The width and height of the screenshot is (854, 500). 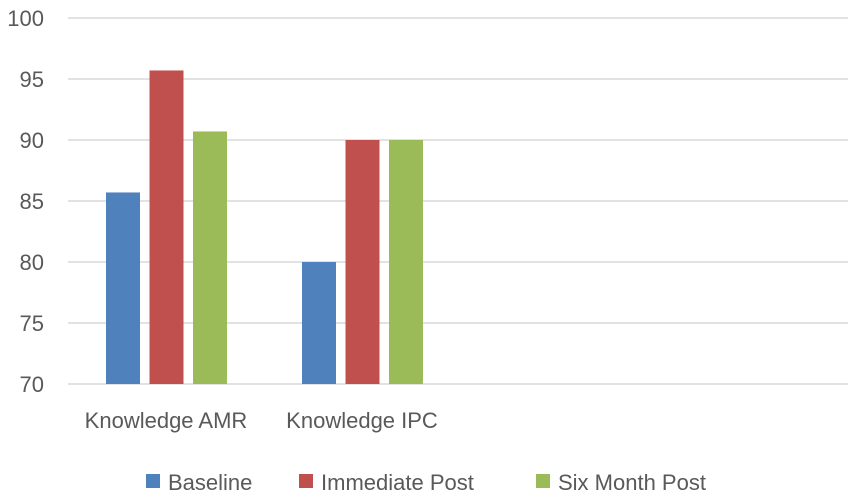 What do you see at coordinates (210, 482) in the screenshot?
I see `legend-label: Baseline` at bounding box center [210, 482].